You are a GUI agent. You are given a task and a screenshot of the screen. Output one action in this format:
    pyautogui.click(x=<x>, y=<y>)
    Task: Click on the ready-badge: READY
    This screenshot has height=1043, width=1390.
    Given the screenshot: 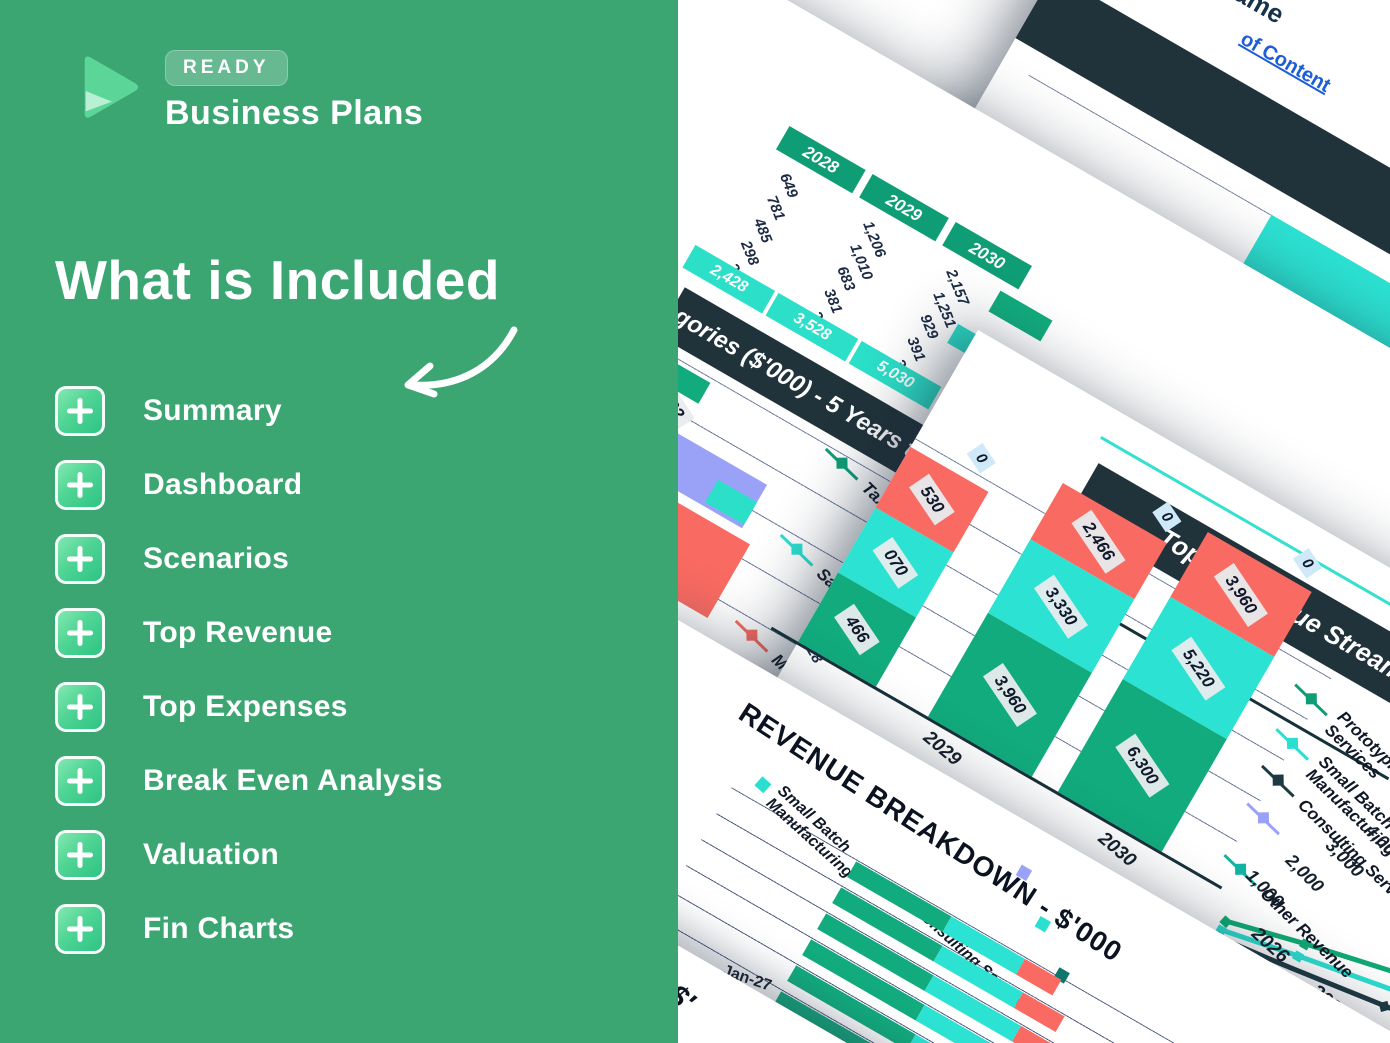 What is the action you would take?
    pyautogui.click(x=226, y=68)
    